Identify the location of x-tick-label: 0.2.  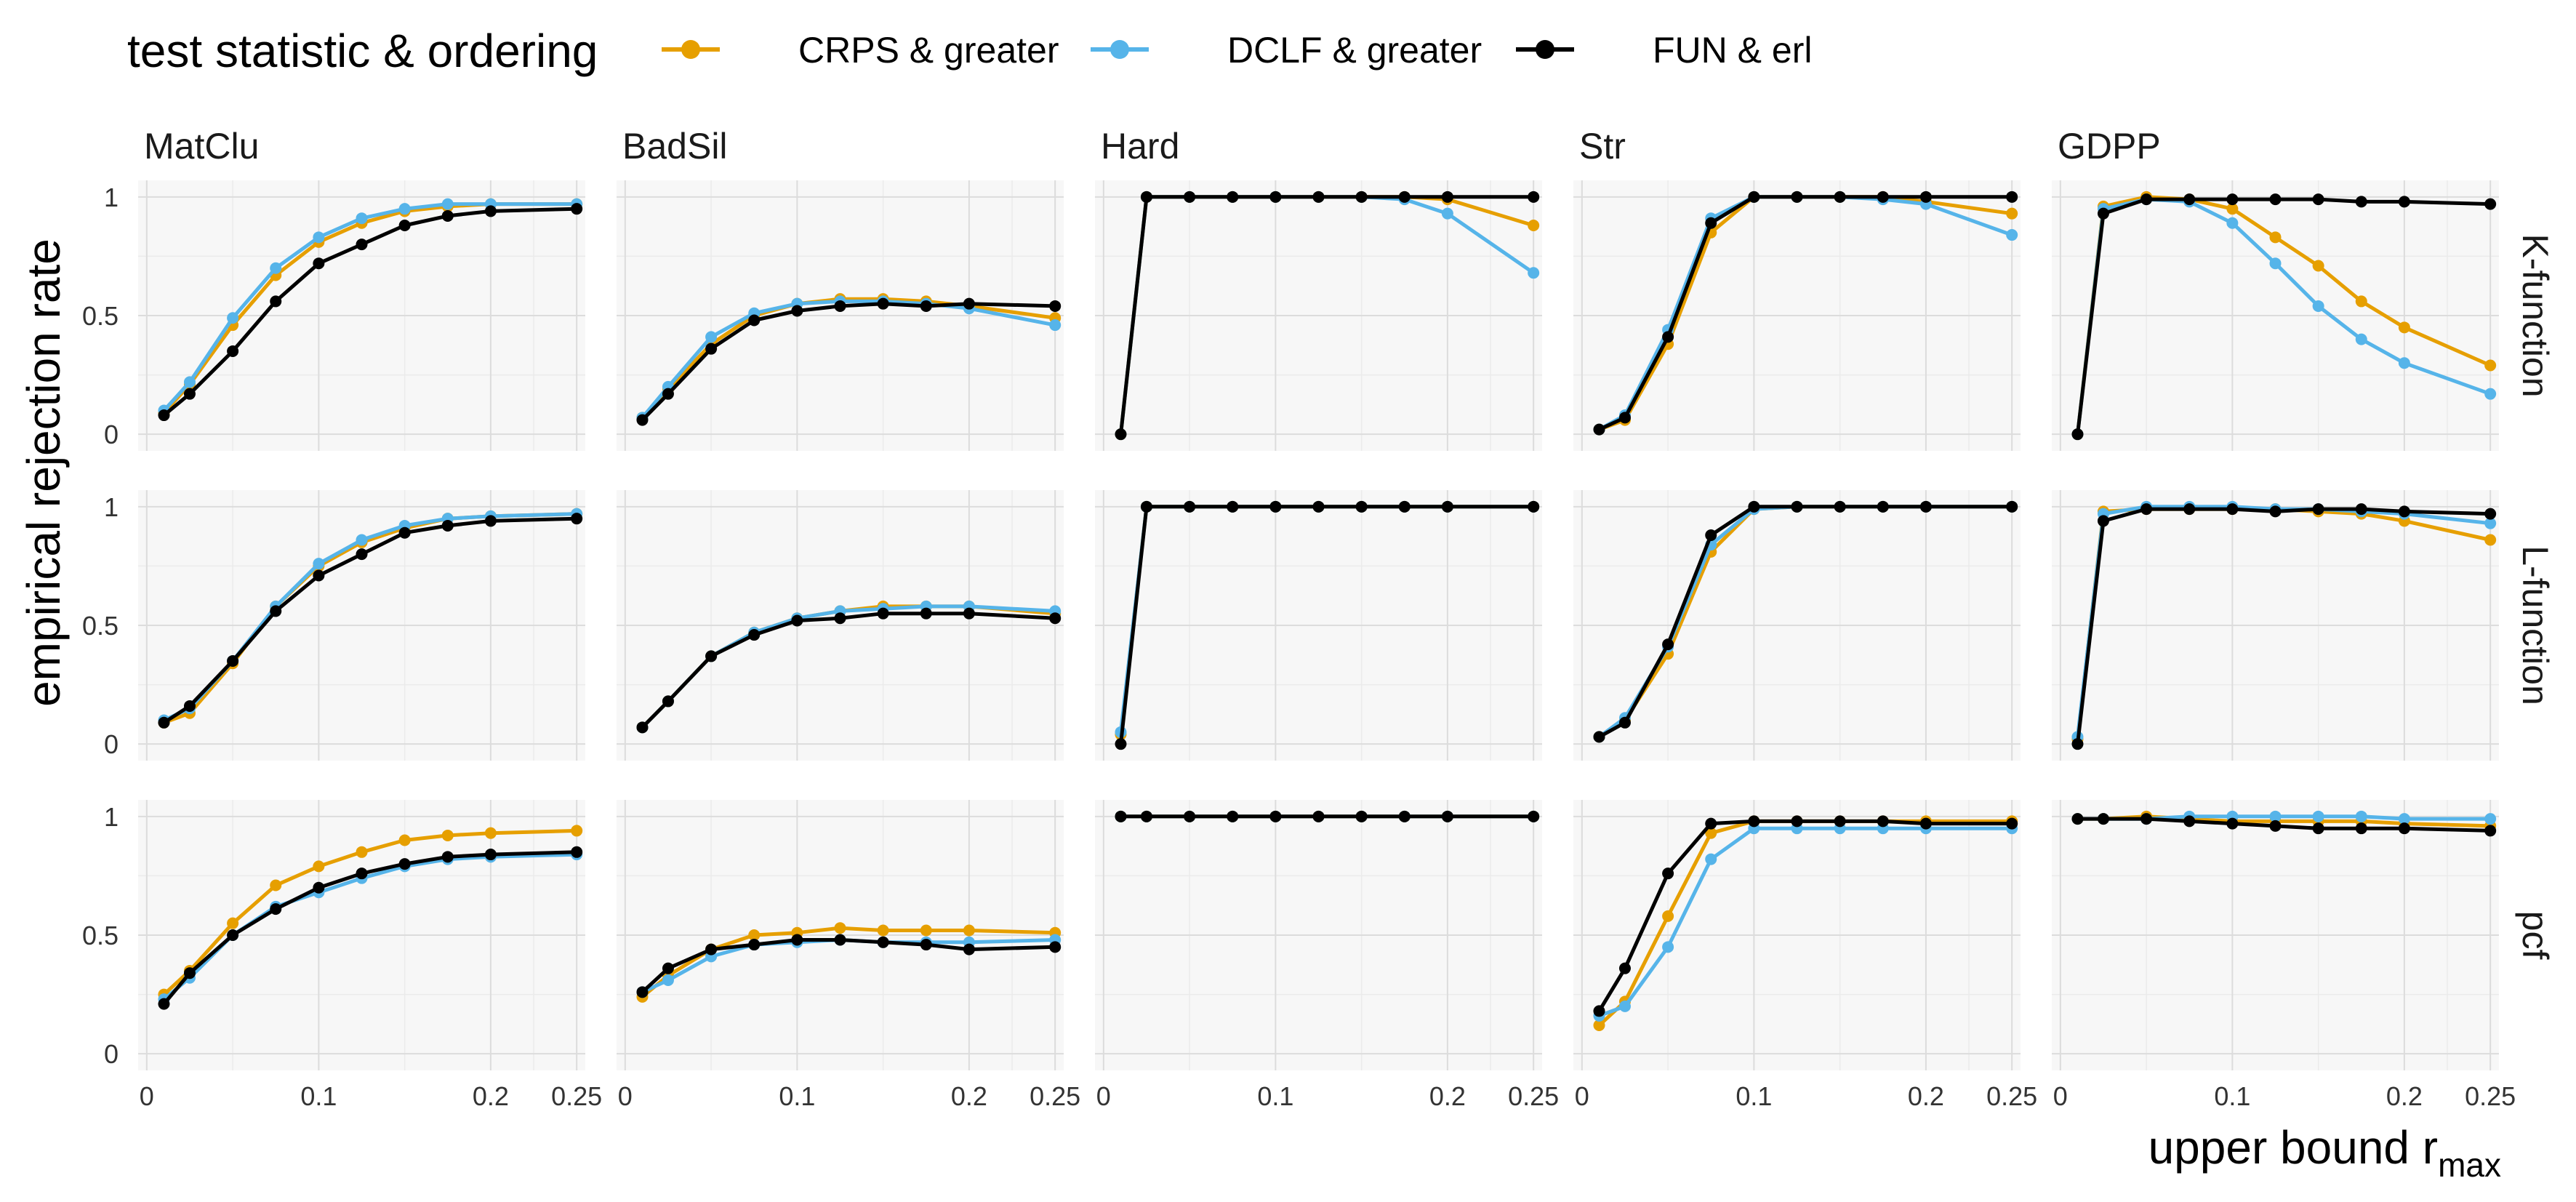
(1447, 1096).